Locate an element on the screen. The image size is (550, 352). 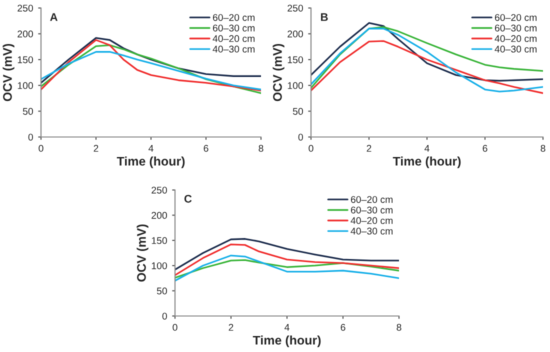
annotation: A is located at coordinates (54, 17).